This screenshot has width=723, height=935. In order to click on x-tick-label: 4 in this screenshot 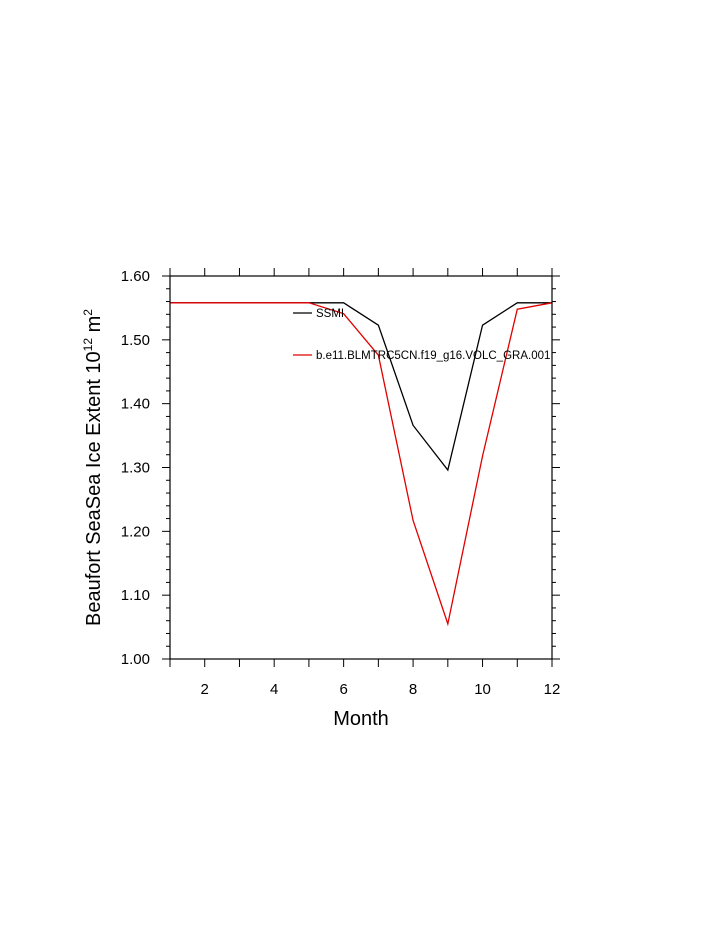, I will do `click(274, 689)`.